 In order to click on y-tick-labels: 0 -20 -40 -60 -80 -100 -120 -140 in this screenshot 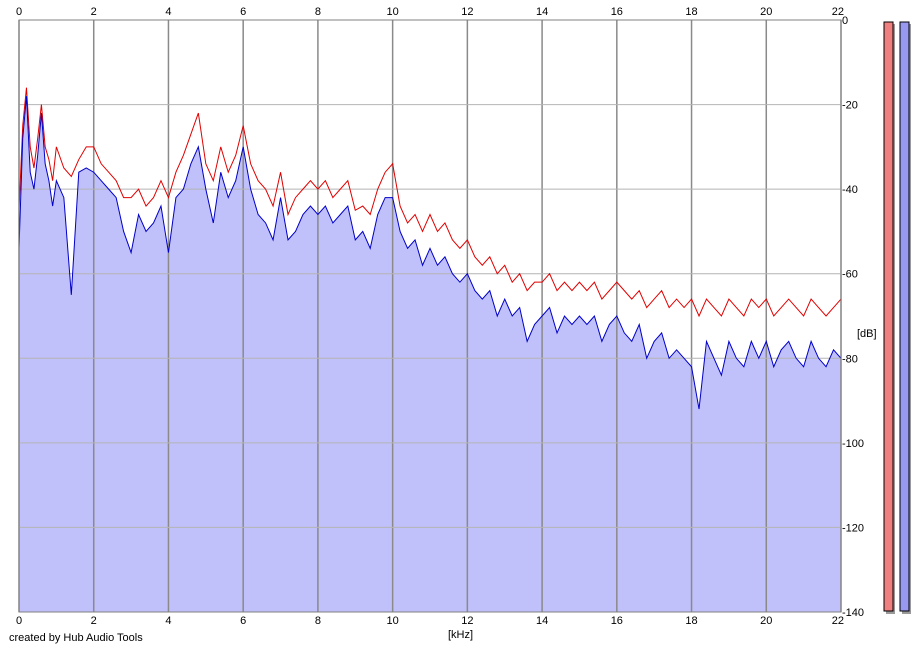, I will do `click(853, 317)`.